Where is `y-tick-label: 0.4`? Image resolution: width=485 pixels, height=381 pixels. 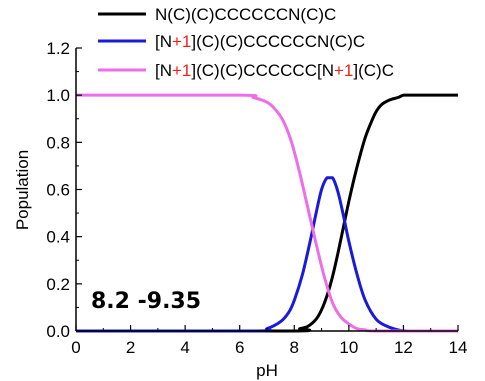
y-tick-label: 0.4 is located at coordinates (58, 237).